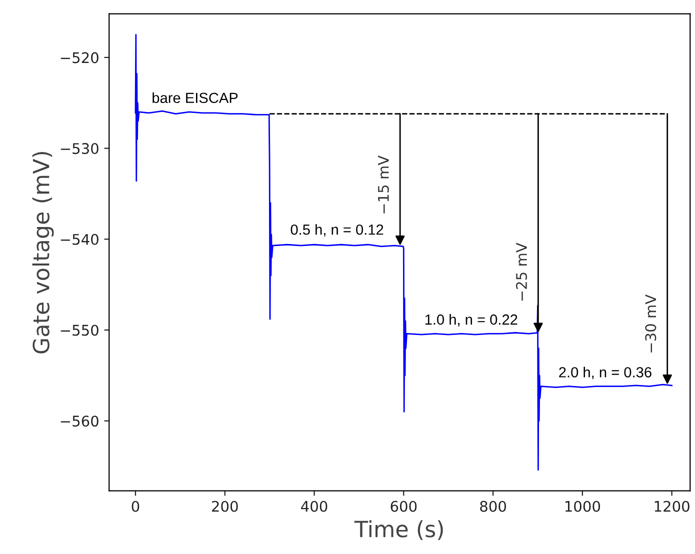 This screenshot has height=554, width=695. Describe the element at coordinates (136, 506) in the screenshot. I see `x-tick-label: 0` at that location.